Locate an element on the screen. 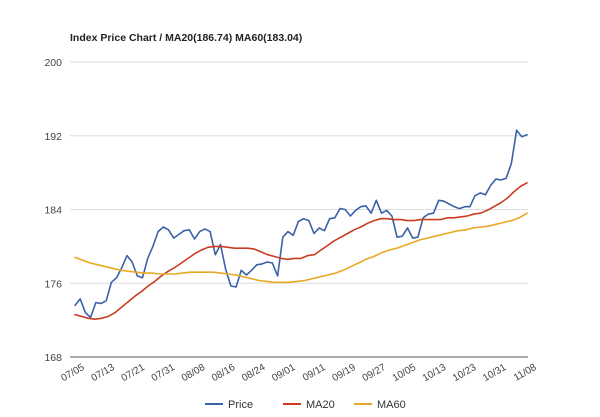  x-tick-label: 10/13 is located at coordinates (435, 373).